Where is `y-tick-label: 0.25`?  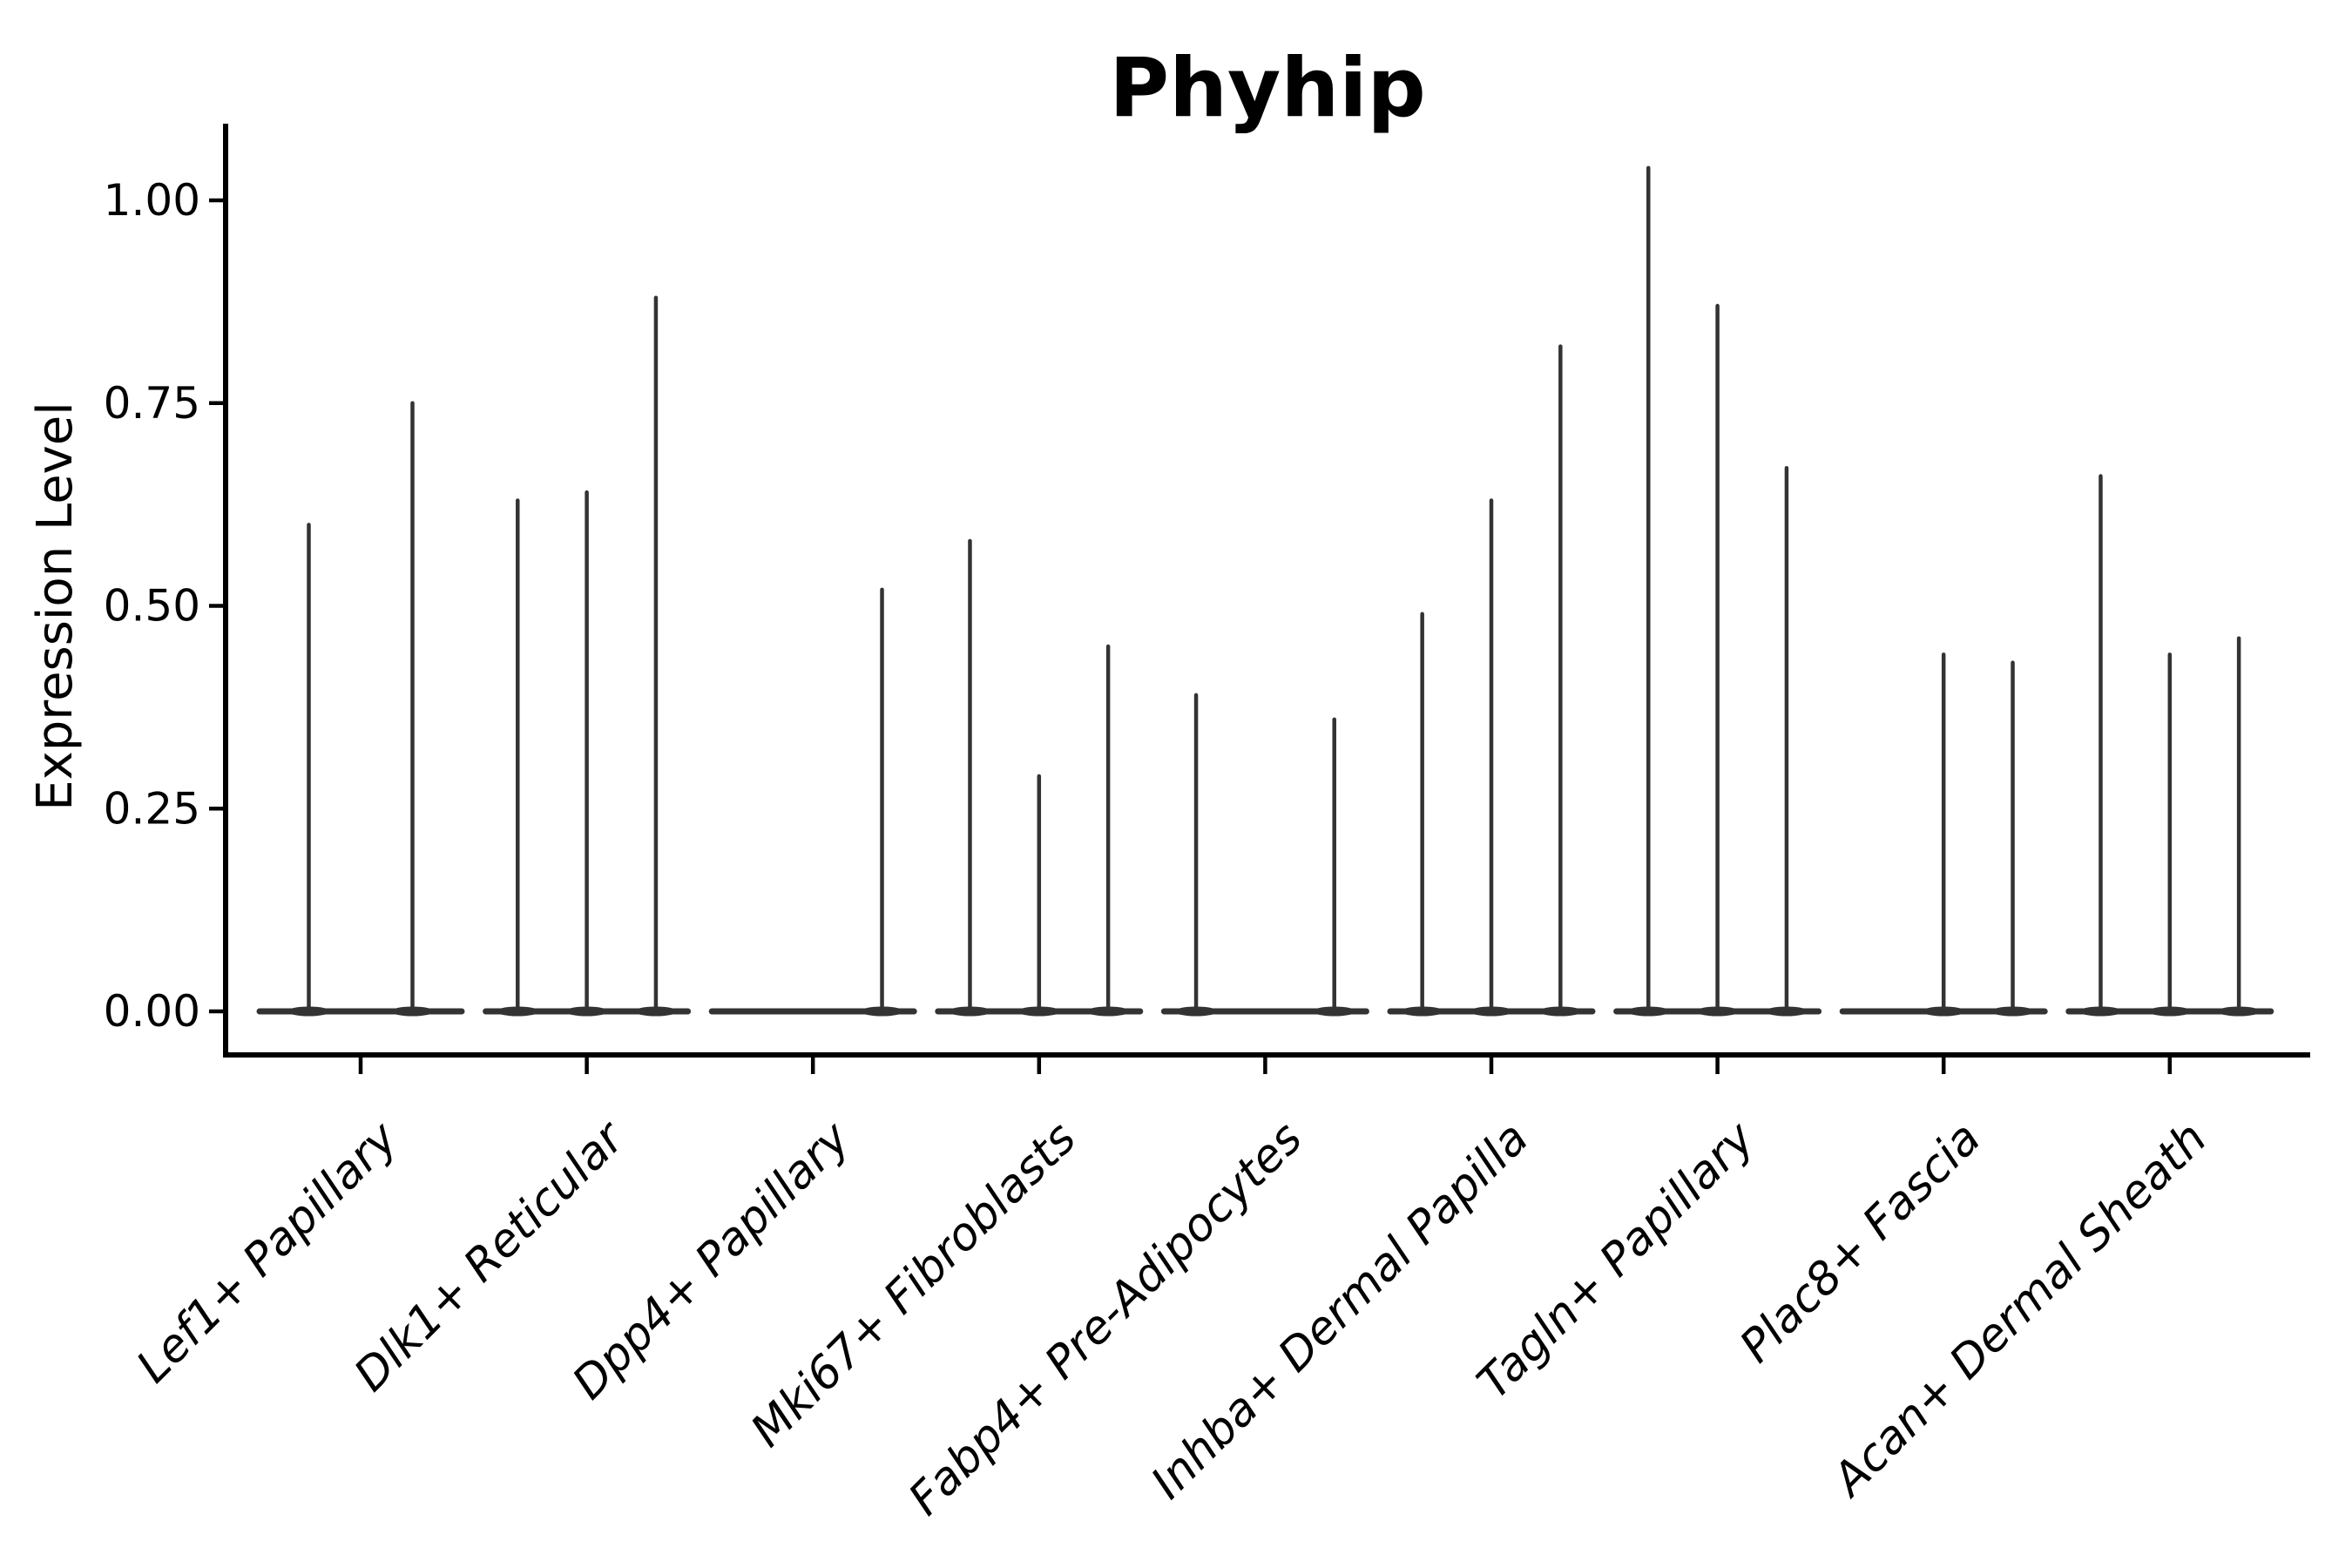
y-tick-label: 0.25 is located at coordinates (152, 808).